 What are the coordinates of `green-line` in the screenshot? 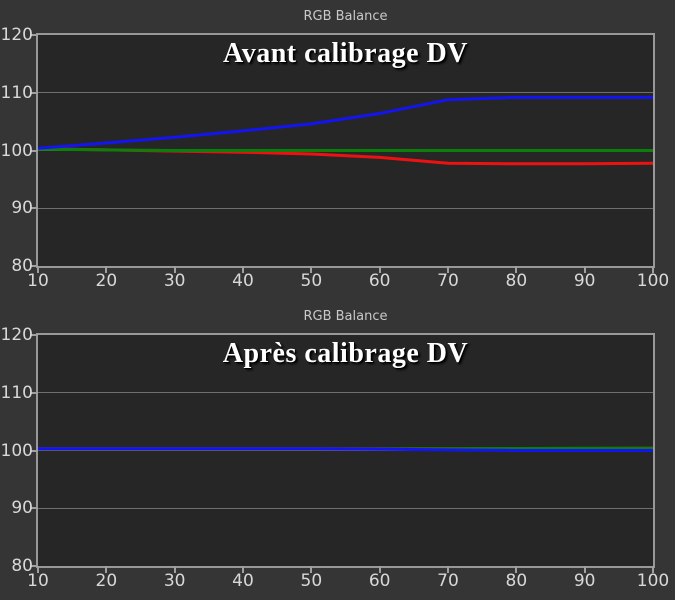 It's located at (345, 149).